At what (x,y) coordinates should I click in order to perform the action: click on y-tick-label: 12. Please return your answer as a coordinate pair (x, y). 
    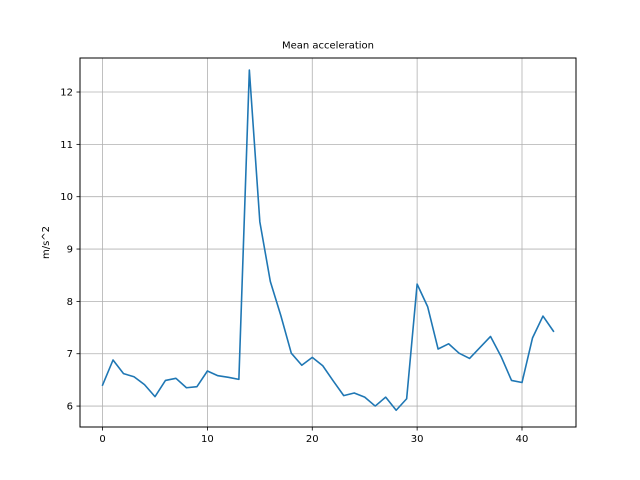
    Looking at the image, I should click on (66, 93).